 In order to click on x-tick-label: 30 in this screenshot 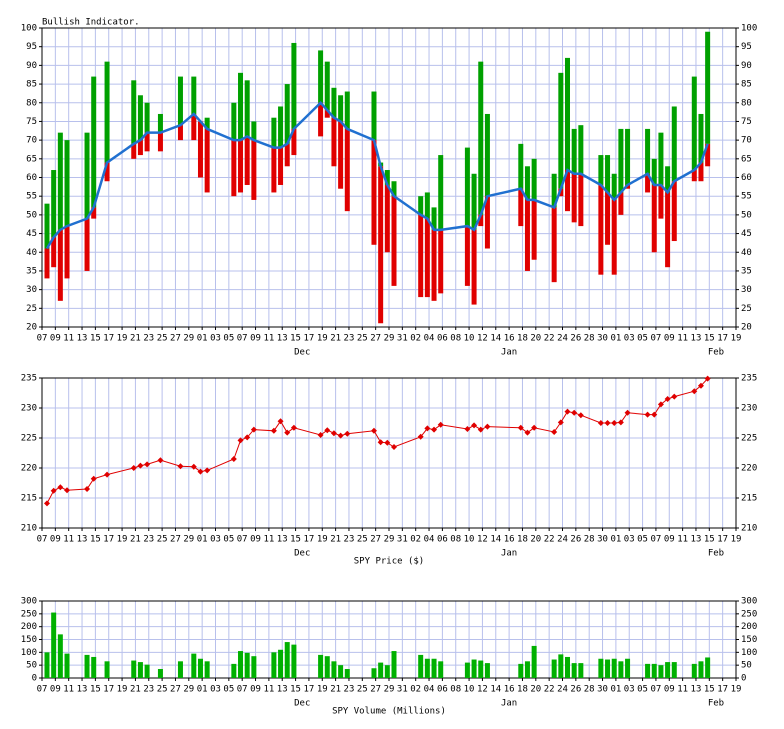, I will do `click(602, 339)`.